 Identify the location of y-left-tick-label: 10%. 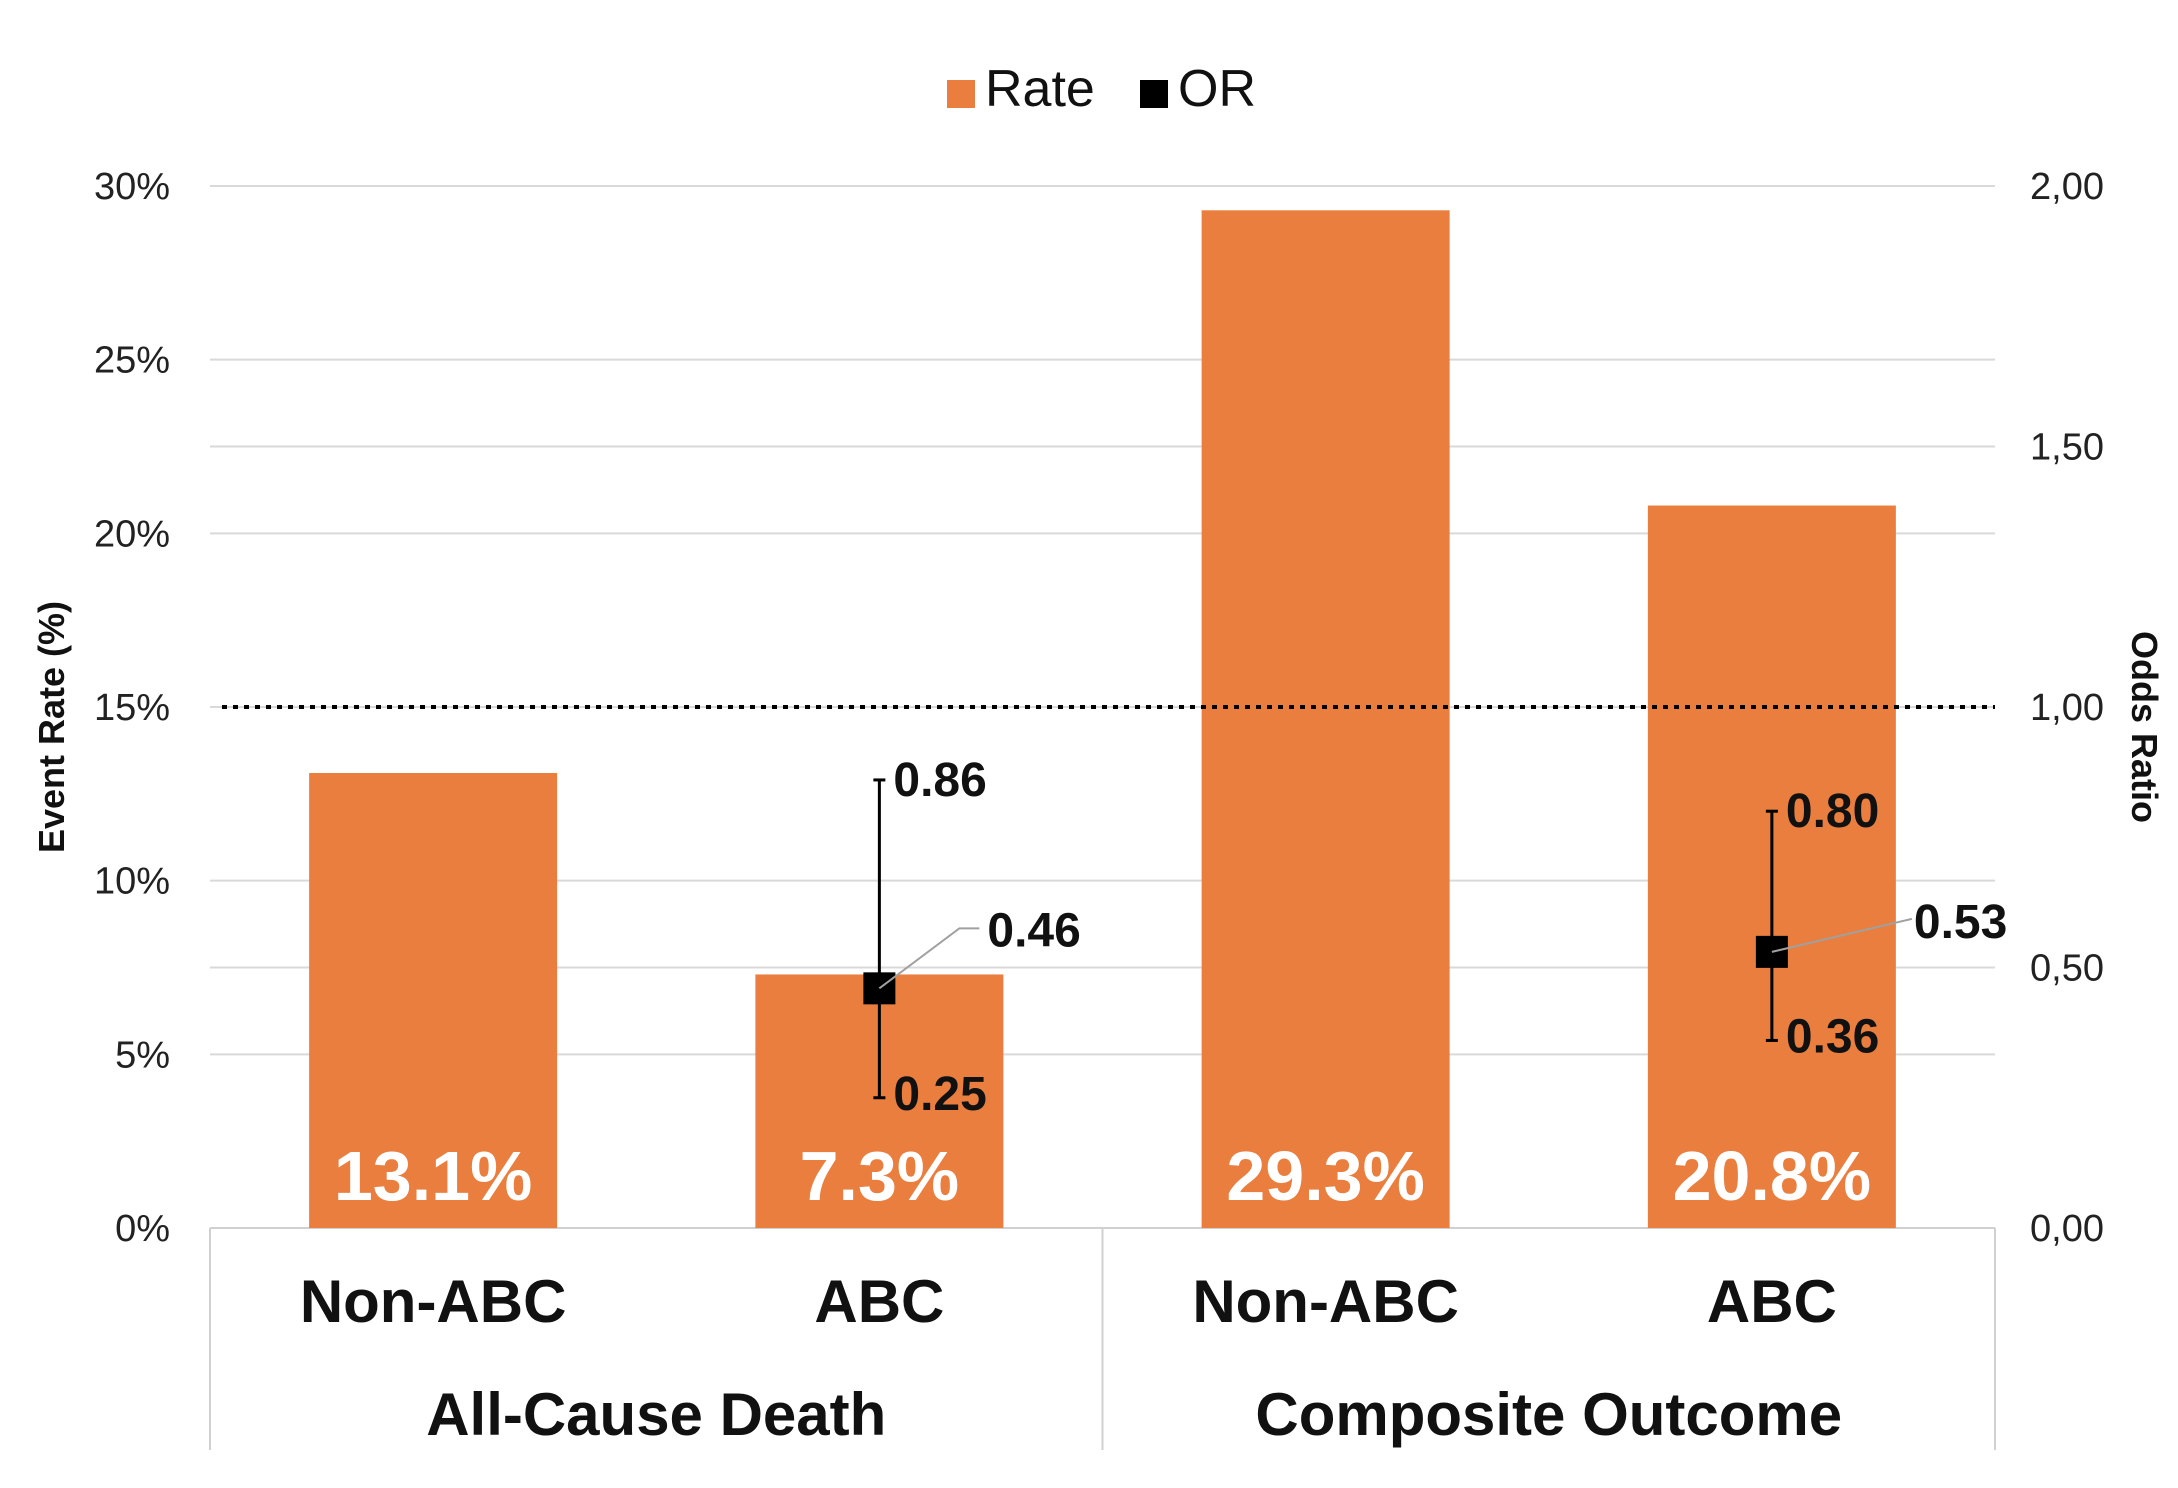
(132, 882).